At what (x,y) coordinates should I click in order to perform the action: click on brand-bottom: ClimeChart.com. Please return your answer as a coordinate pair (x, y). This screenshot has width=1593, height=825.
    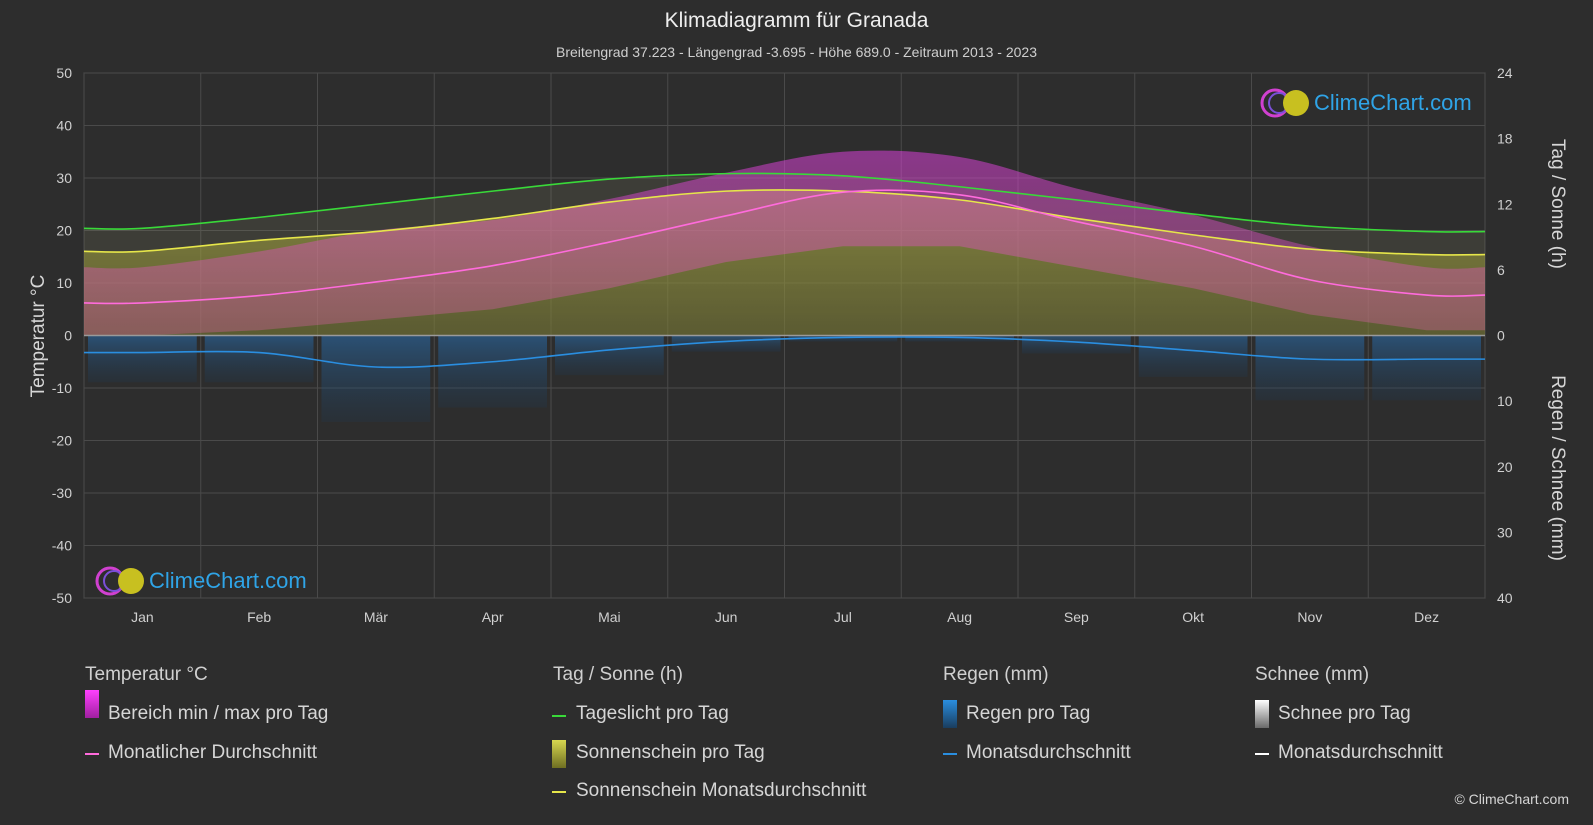
    Looking at the image, I should click on (226, 581).